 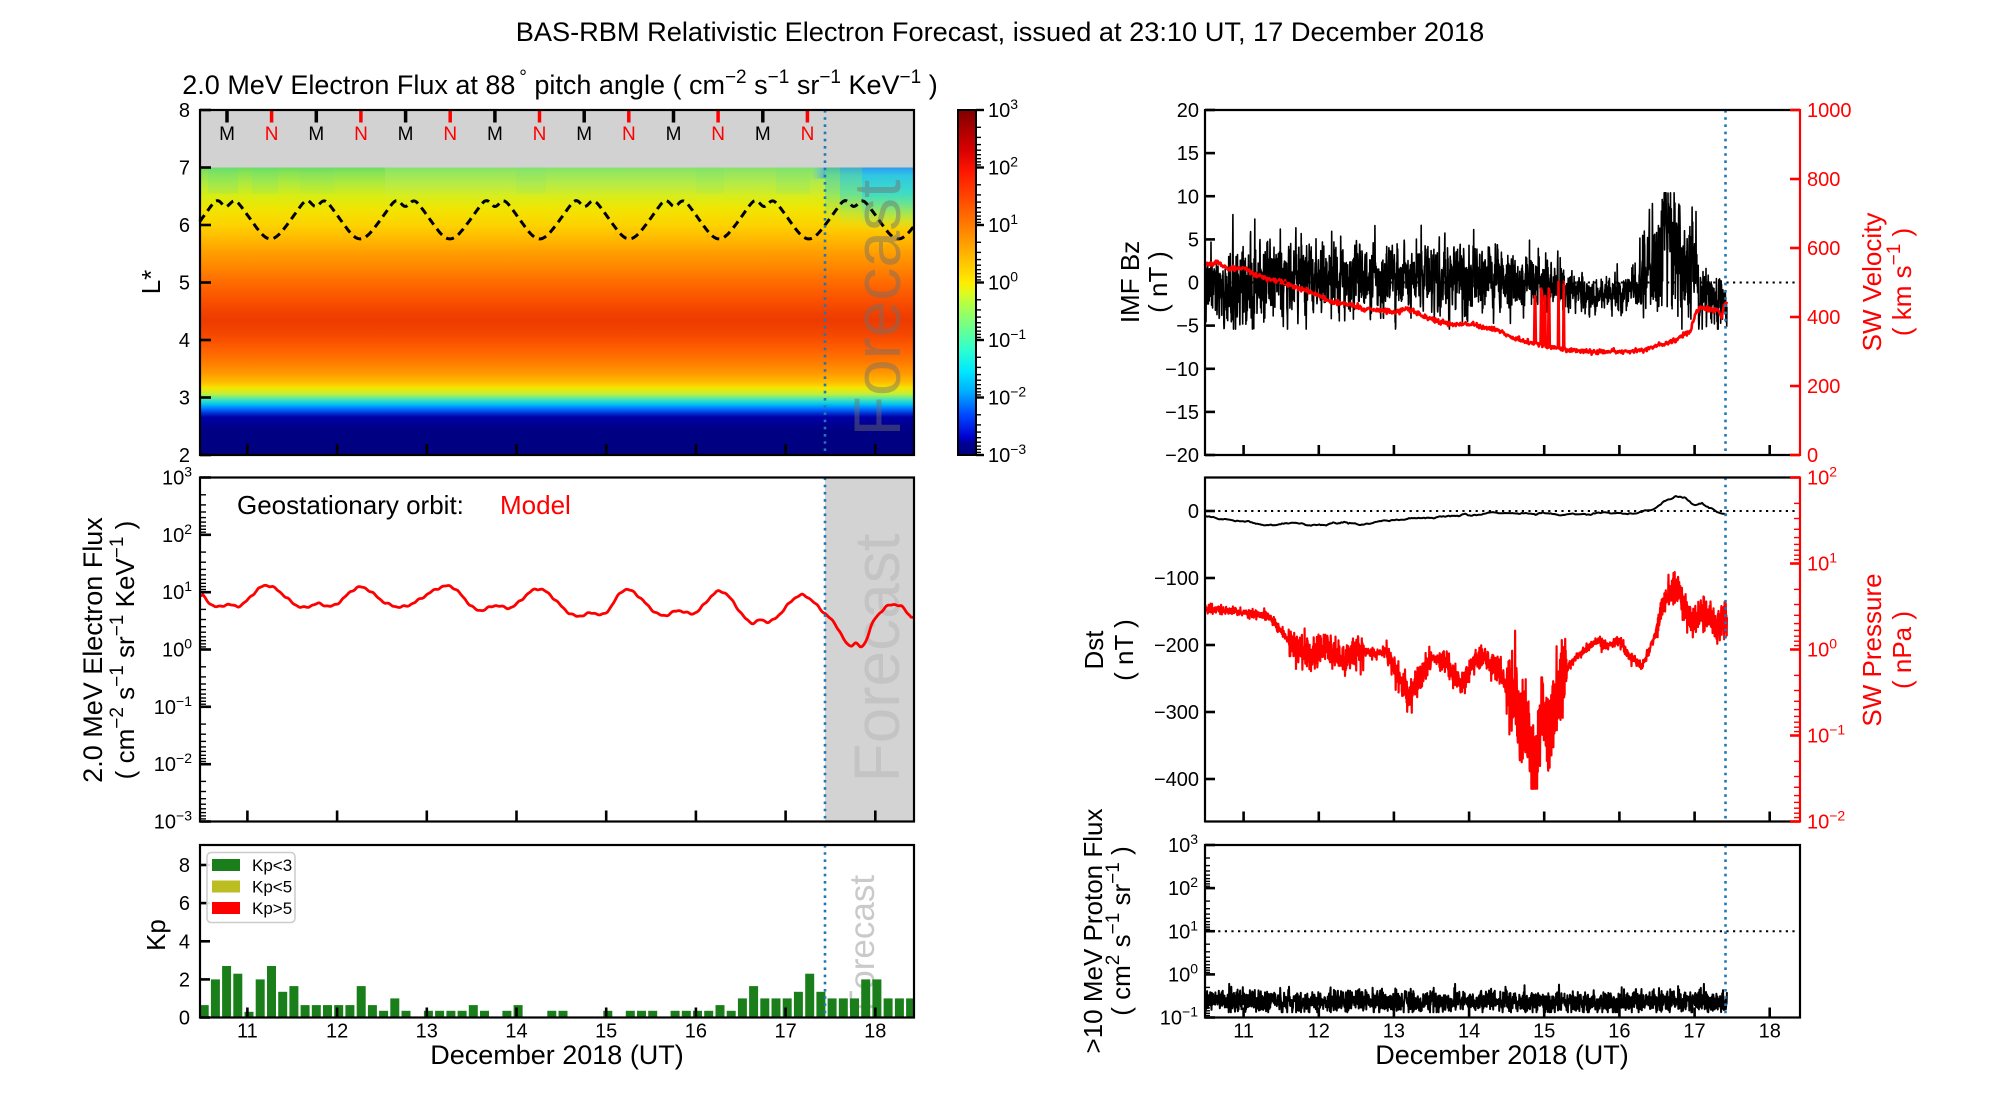 What do you see at coordinates (1176, 713) in the screenshot?
I see `svg-text: −300` at bounding box center [1176, 713].